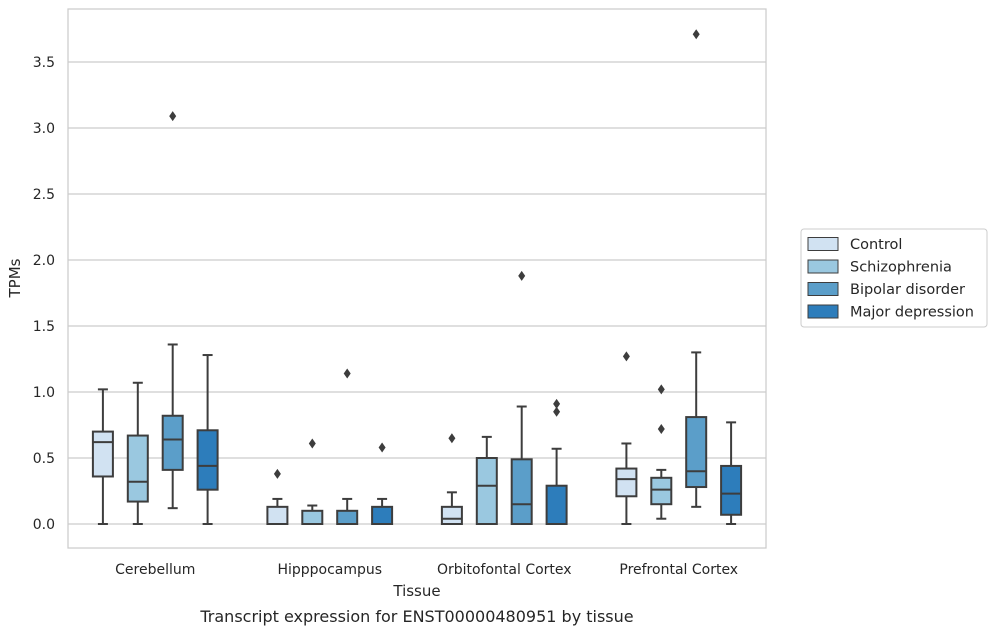  Describe the element at coordinates (15, 278) in the screenshot. I see `y-axis-label: TPMs` at that location.